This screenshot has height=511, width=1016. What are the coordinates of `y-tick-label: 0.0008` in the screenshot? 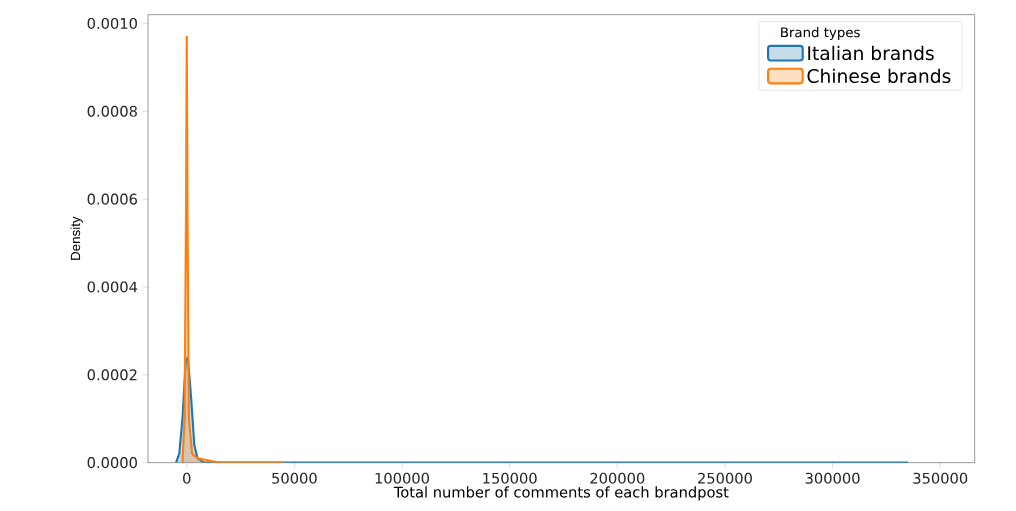 It's located at (112, 111).